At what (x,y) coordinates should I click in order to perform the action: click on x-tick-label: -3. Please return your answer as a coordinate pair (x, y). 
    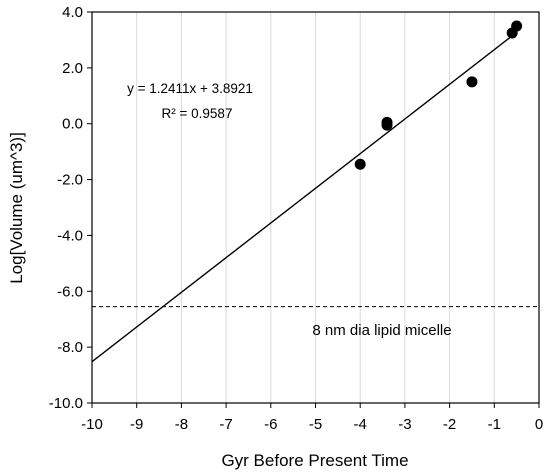
    Looking at the image, I should click on (404, 424).